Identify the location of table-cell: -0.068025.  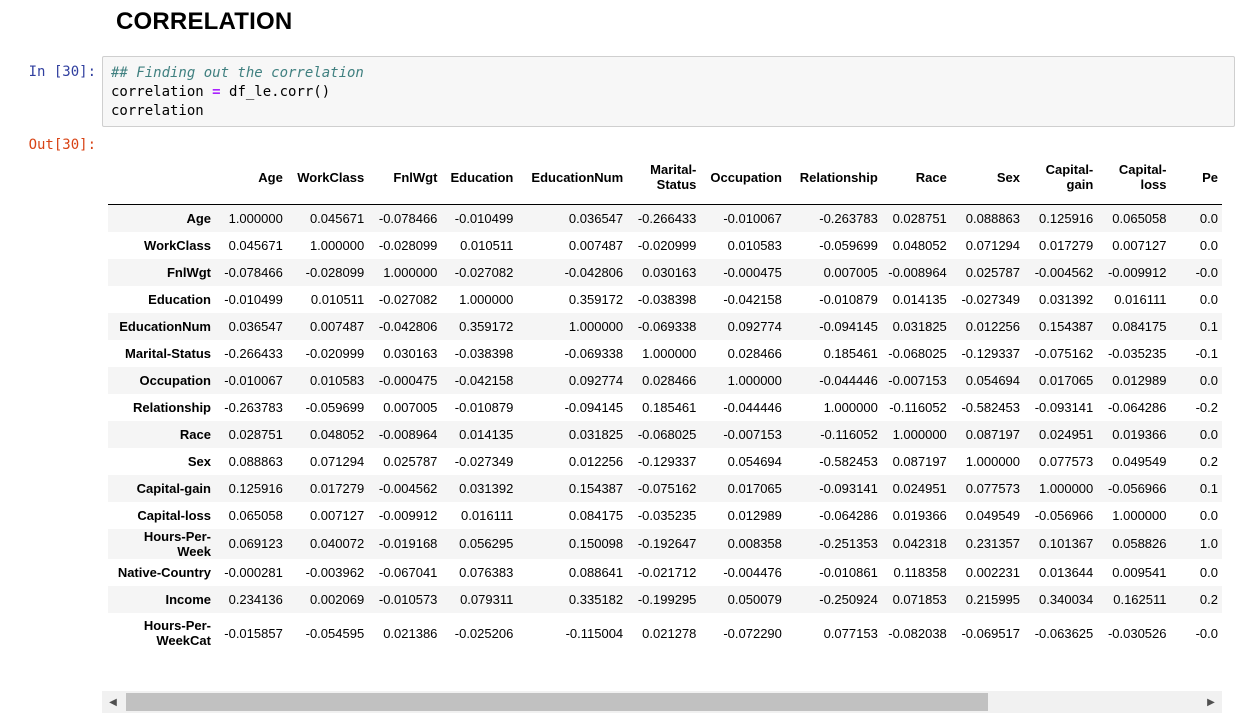
(917, 353).